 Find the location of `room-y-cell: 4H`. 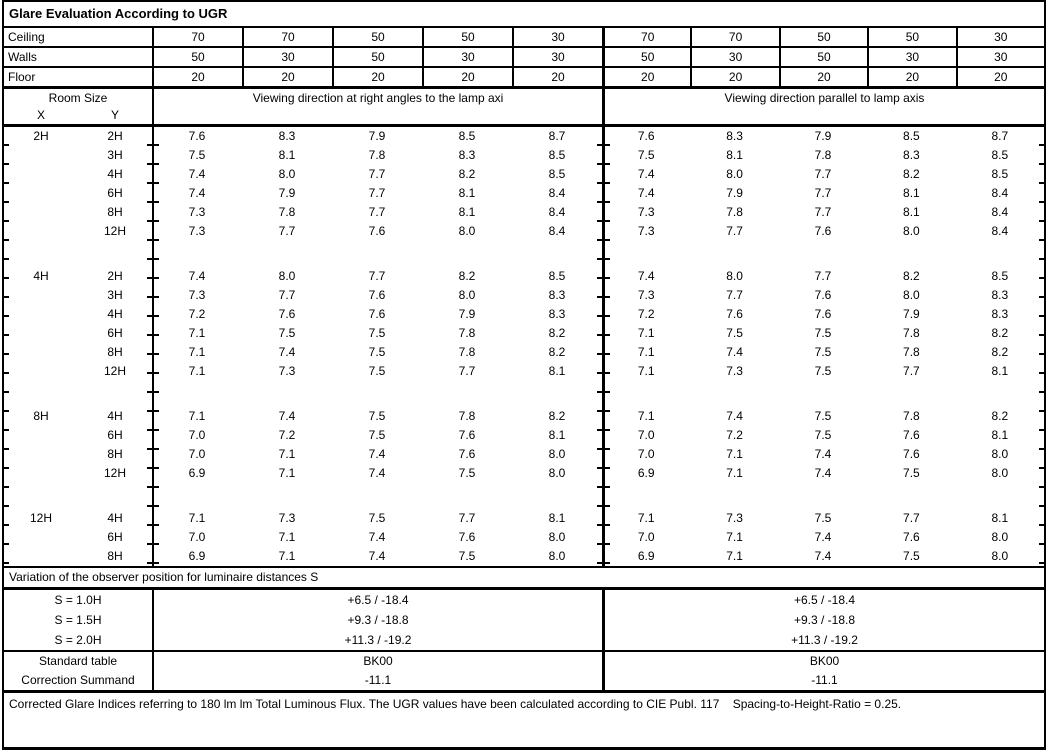

room-y-cell: 4H is located at coordinates (115, 416).